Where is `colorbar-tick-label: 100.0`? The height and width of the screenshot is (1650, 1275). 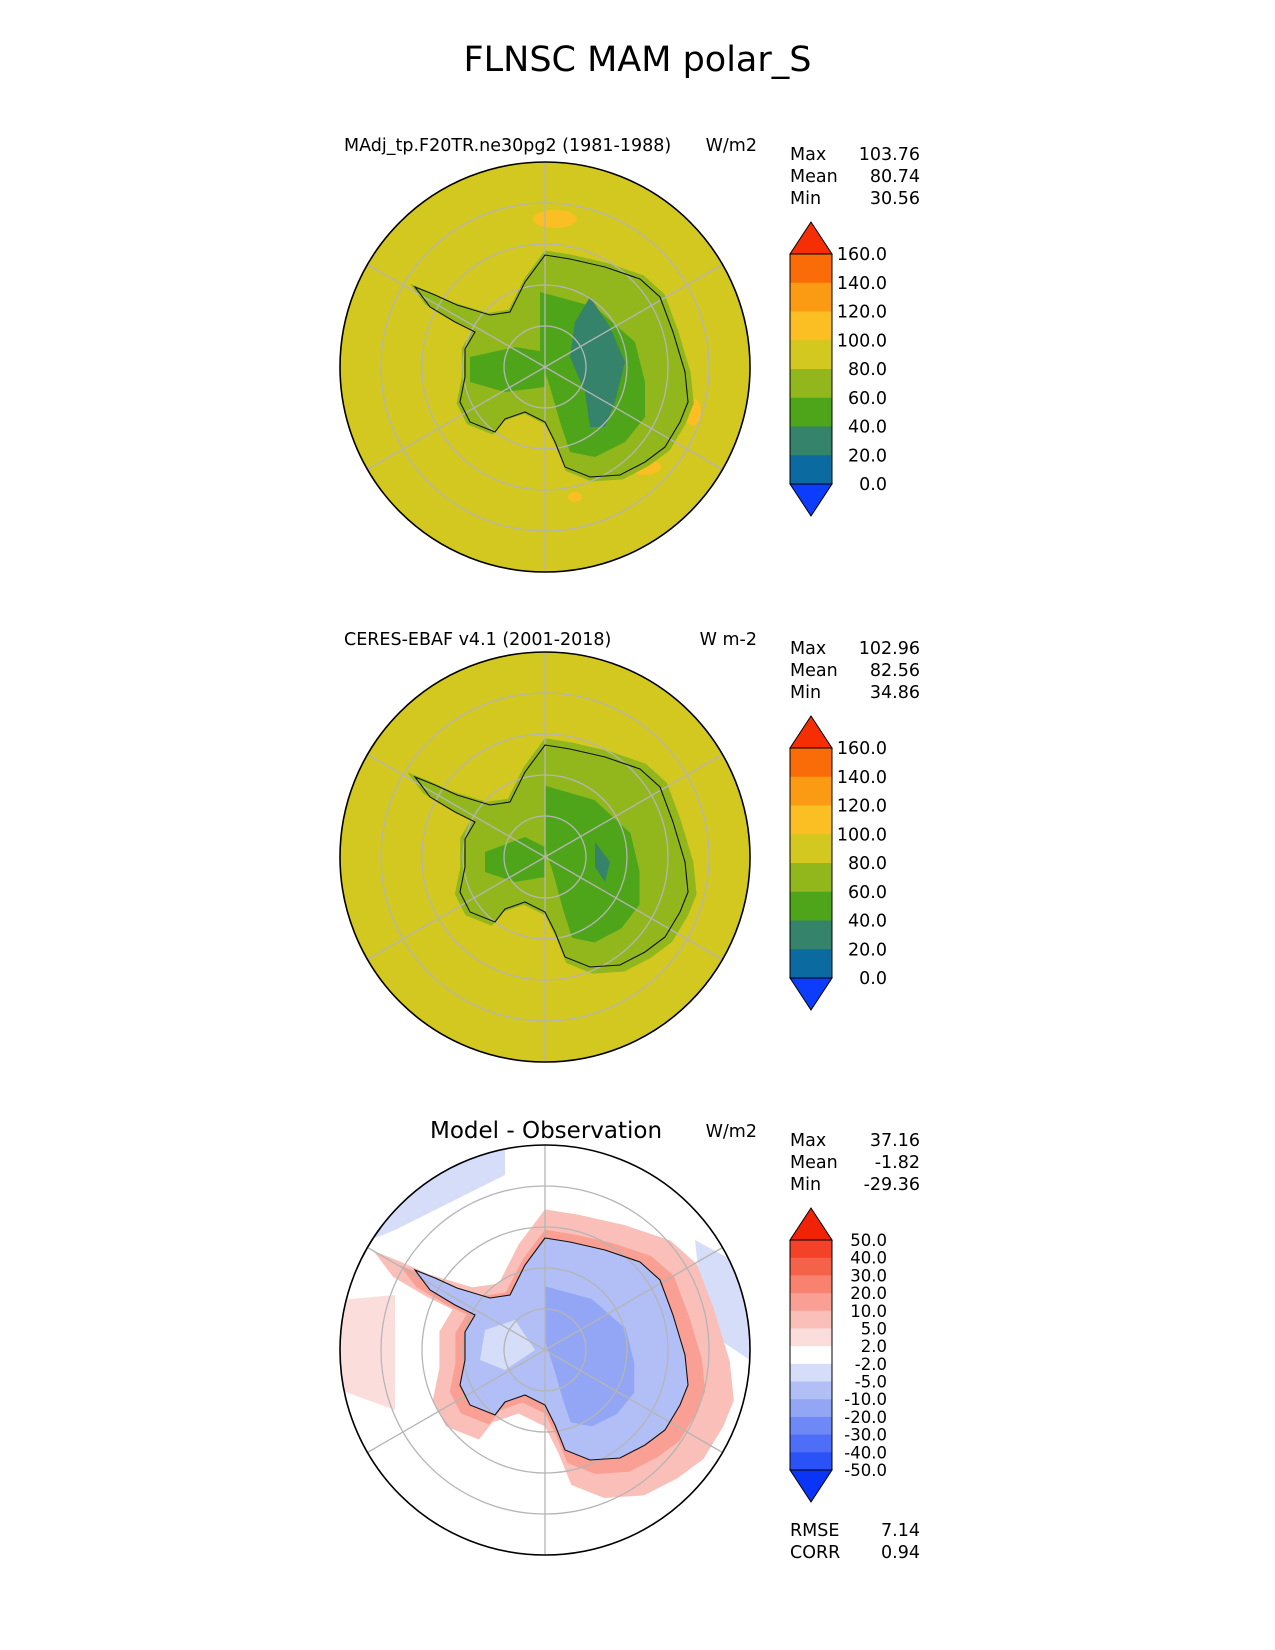 colorbar-tick-label: 100.0 is located at coordinates (862, 835).